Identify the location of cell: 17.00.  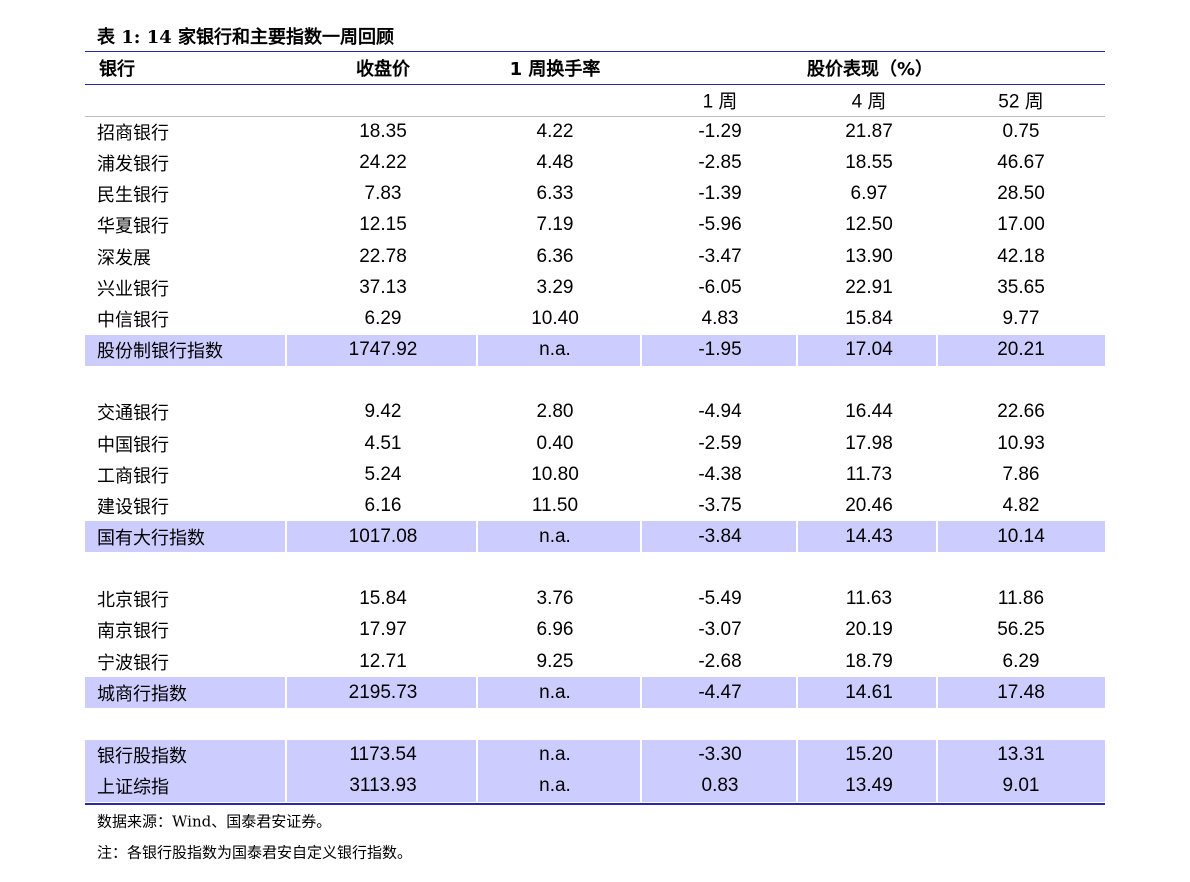
(1021, 225).